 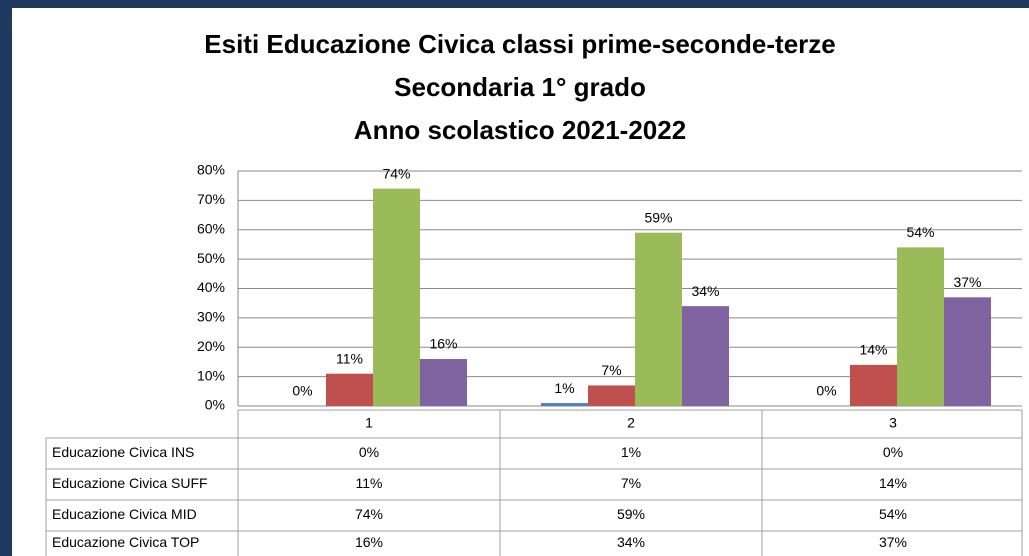 I want to click on chart-subtitle: Secondaria 1° grado, so click(x=520, y=87).